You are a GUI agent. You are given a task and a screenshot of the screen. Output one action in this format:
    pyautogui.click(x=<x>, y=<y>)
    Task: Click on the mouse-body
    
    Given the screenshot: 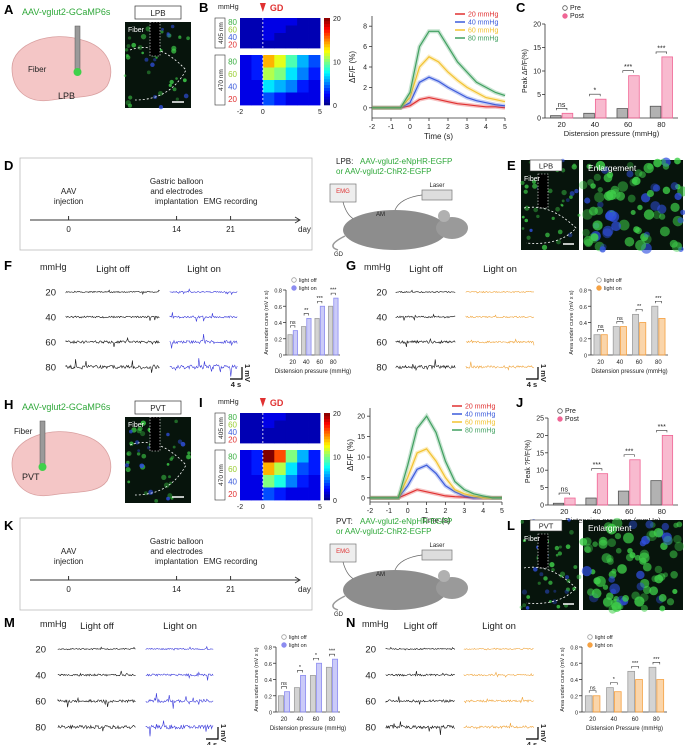 What is the action you would take?
    pyautogui.click(x=395, y=230)
    